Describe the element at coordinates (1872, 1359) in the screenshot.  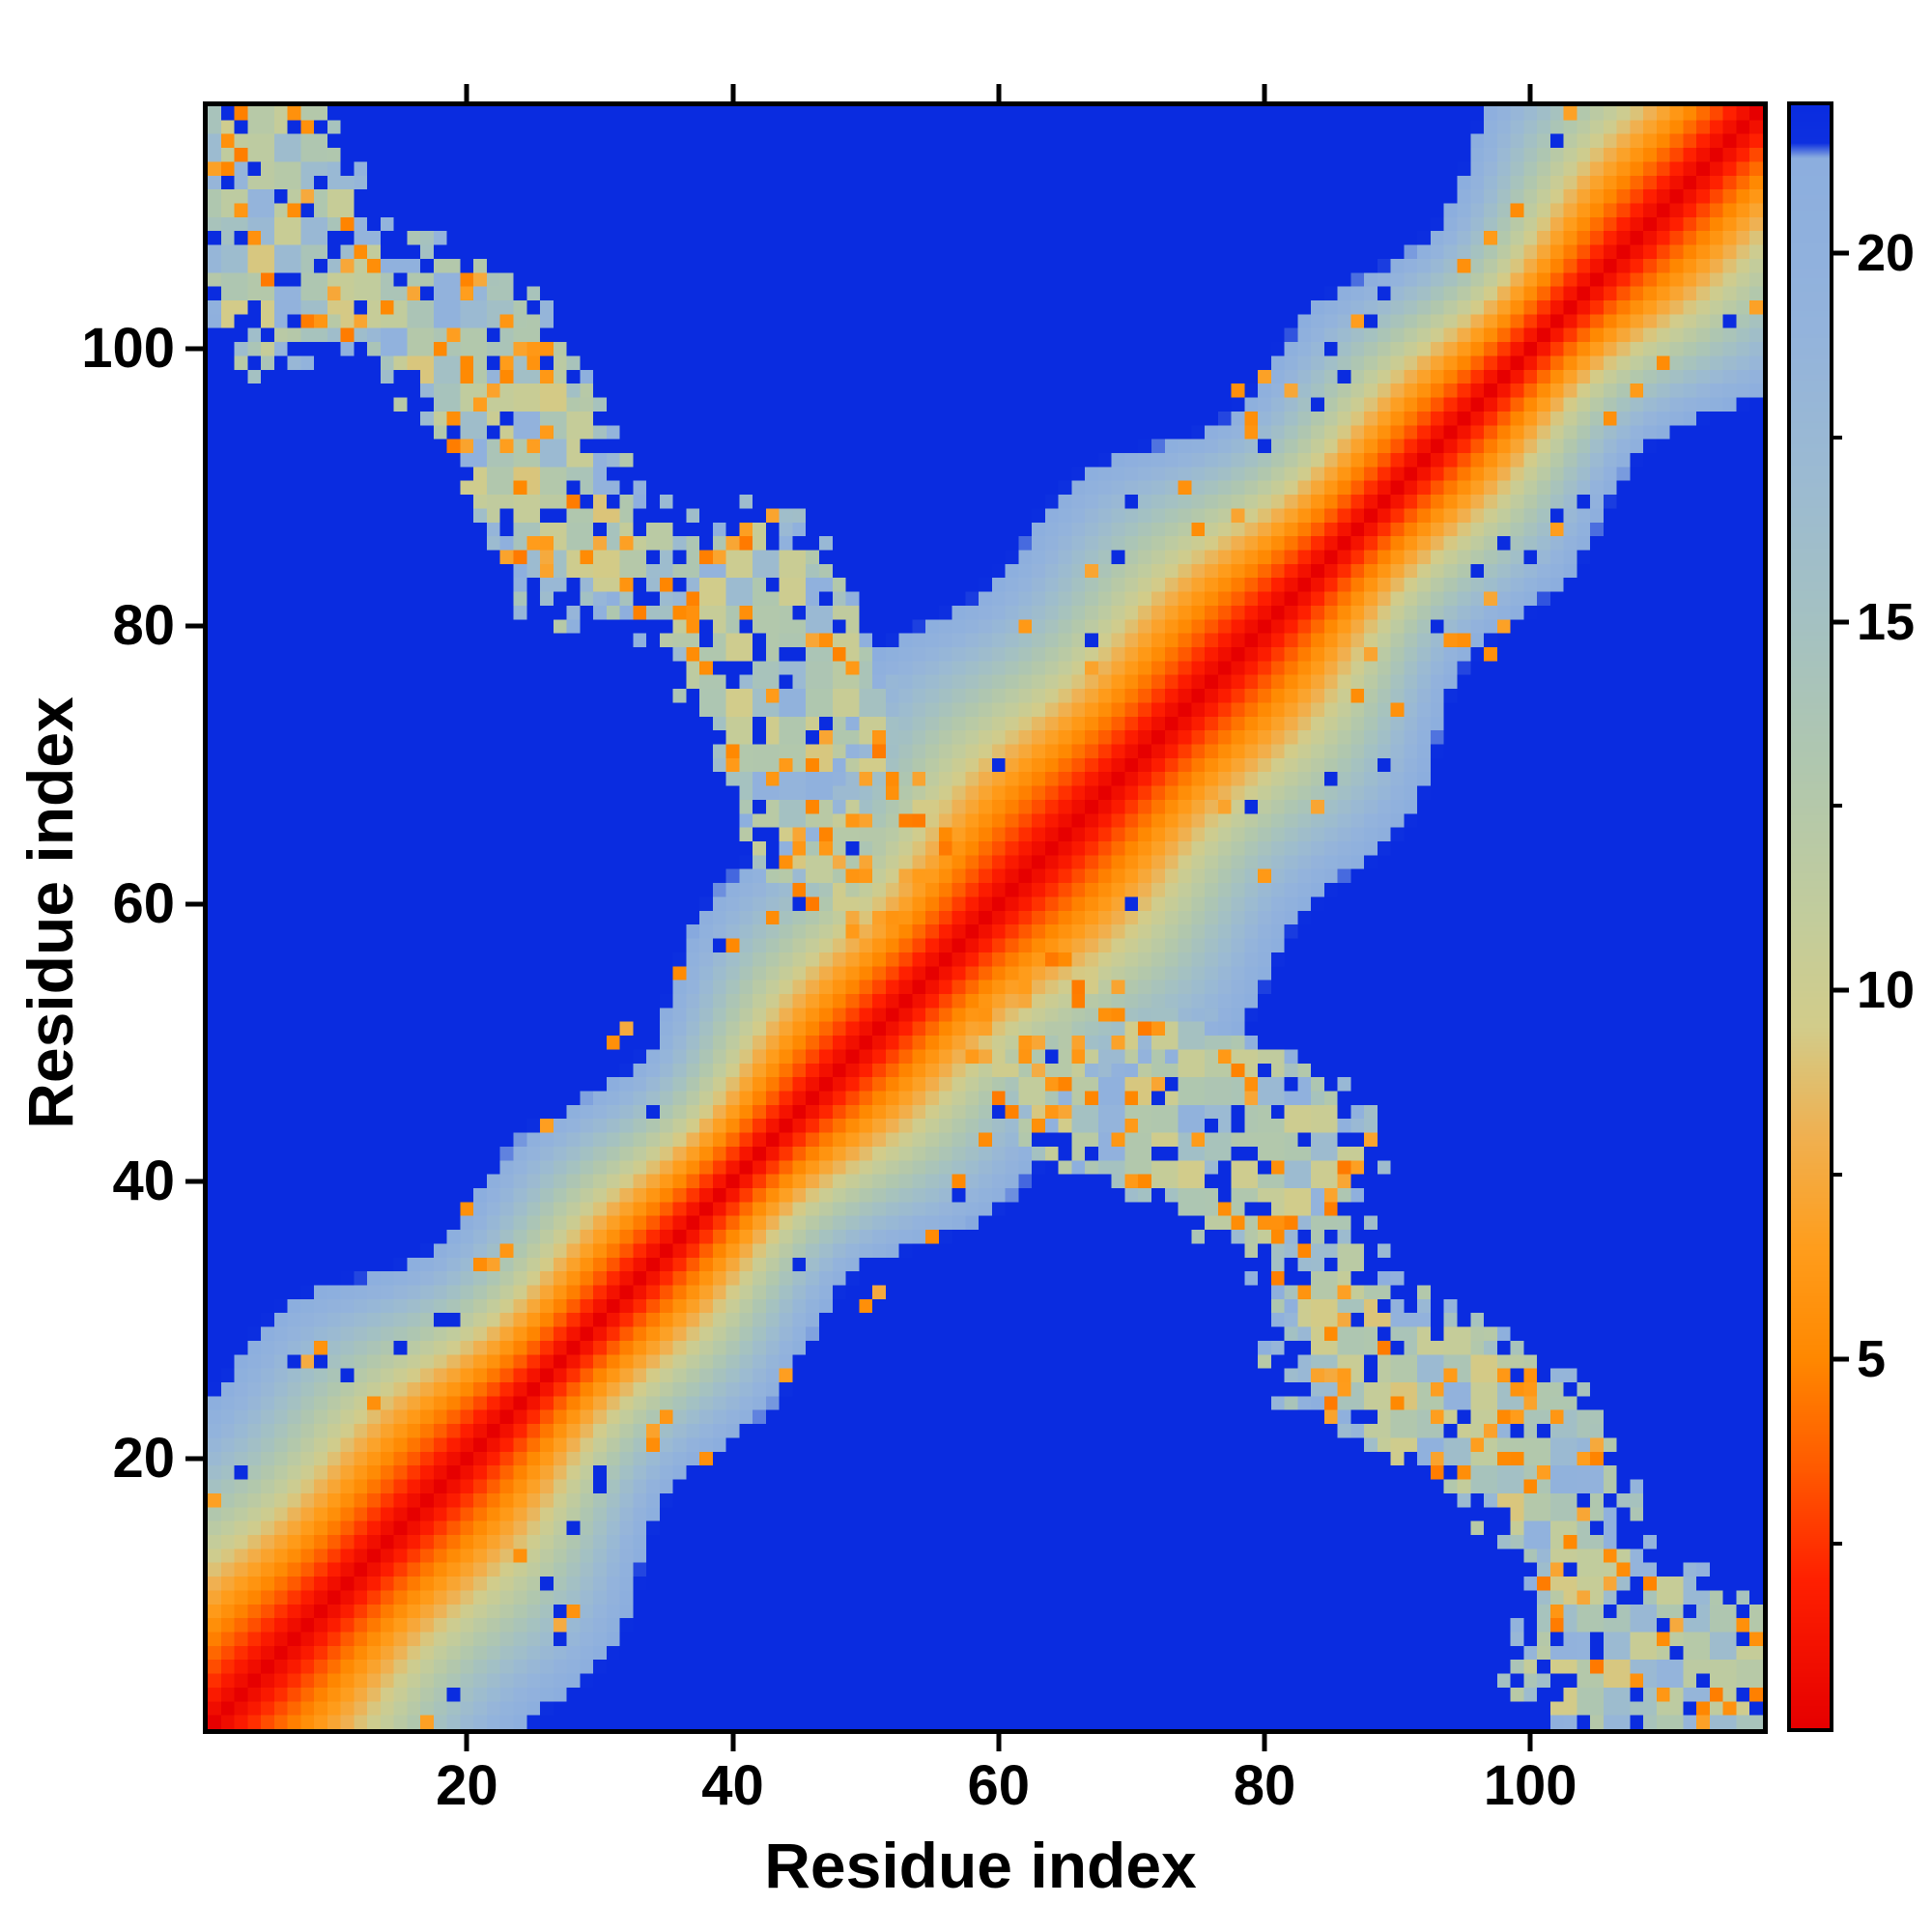
I see `colorbar-tick-label: 5` at that location.